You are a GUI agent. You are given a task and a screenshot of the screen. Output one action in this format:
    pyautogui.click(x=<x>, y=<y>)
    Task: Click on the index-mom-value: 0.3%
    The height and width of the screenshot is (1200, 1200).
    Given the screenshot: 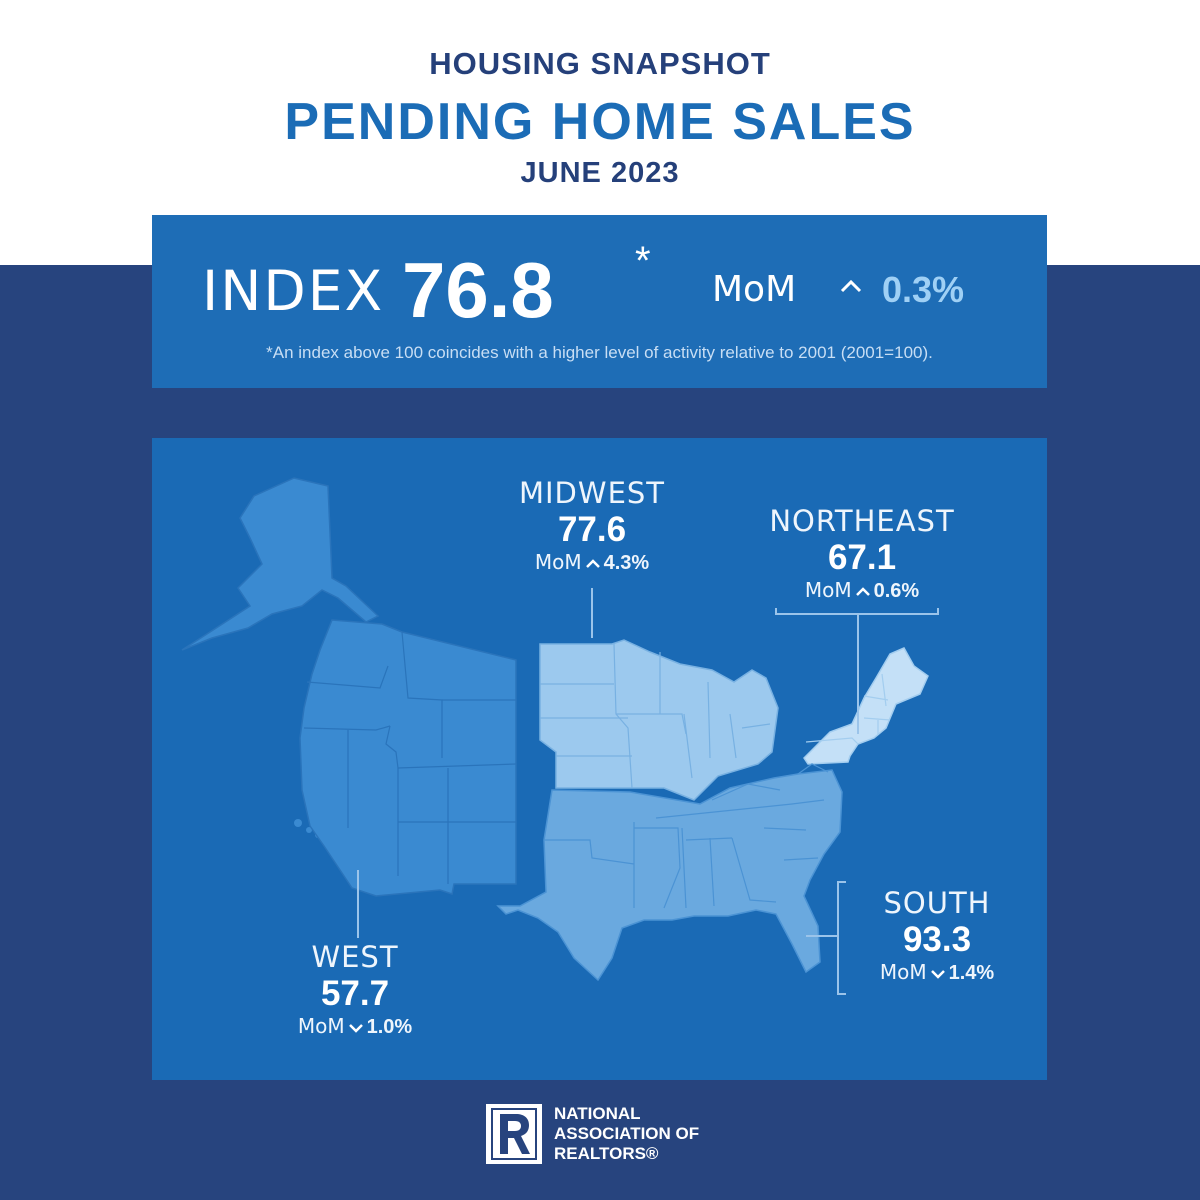 What is the action you would take?
    pyautogui.click(x=923, y=289)
    